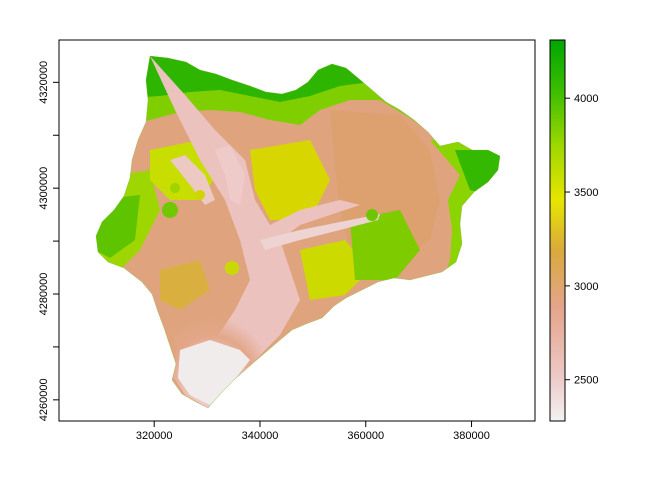  I want to click on legend-tick-label: 3500, so click(586, 193).